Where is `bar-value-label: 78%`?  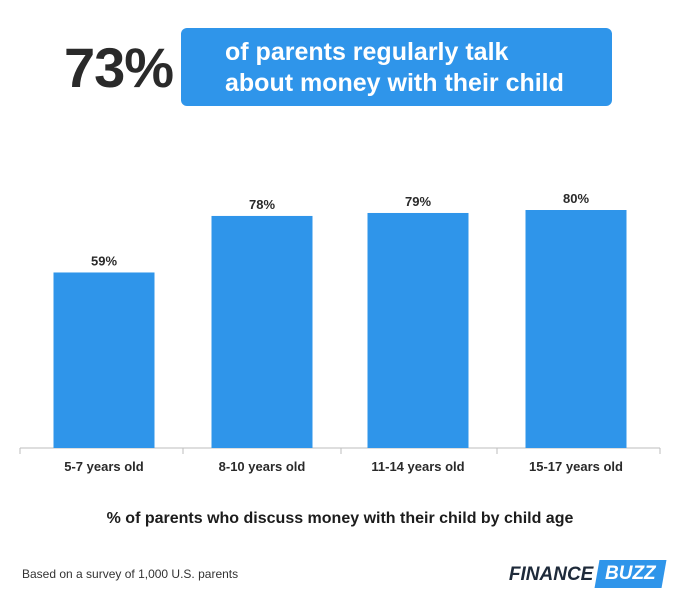 bar-value-label: 78% is located at coordinates (262, 204).